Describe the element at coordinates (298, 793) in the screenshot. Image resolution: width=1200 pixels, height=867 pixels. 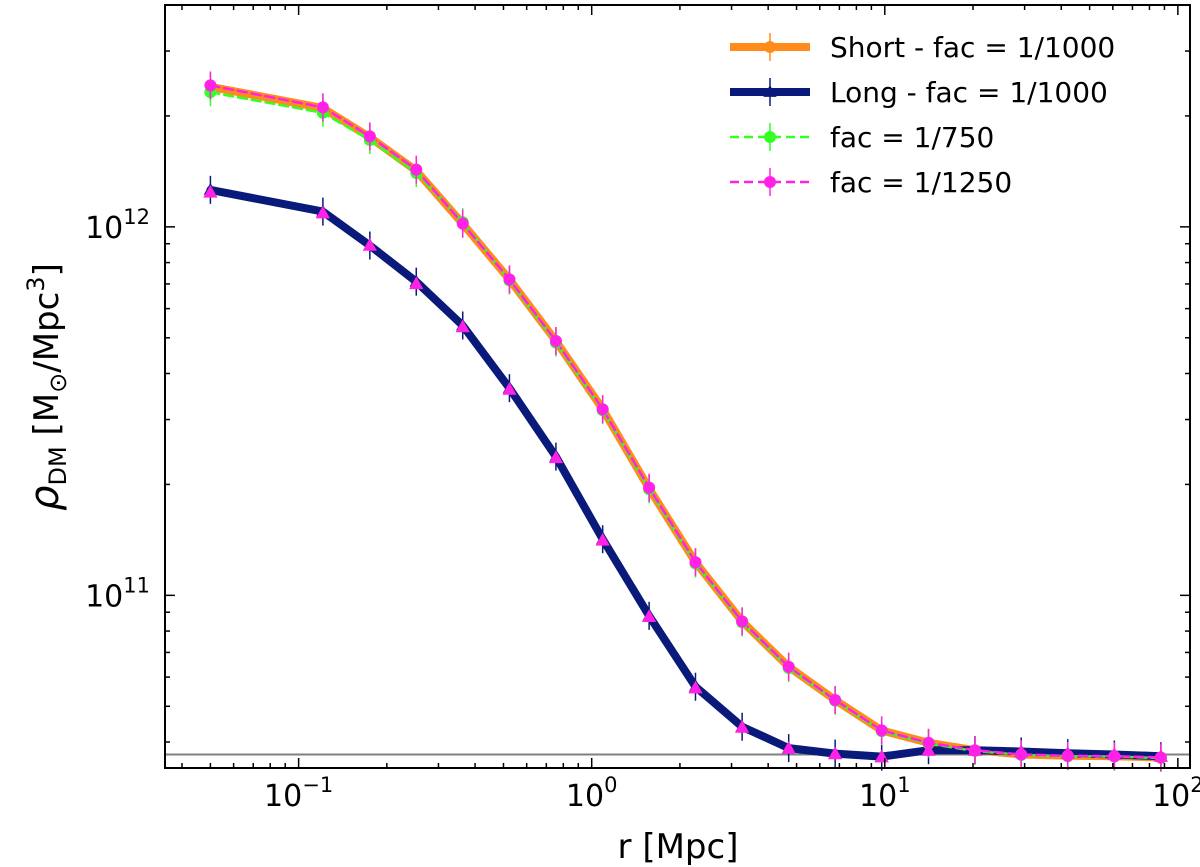
I see `x-tick-label: 10⁻¹` at that location.